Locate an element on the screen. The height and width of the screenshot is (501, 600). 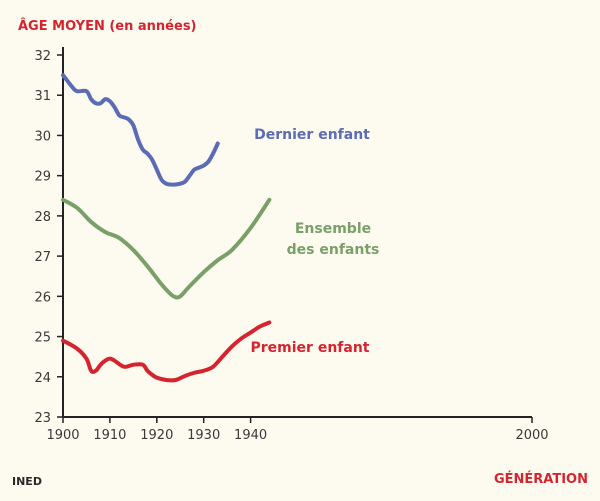
x-tick-label: 1910 is located at coordinates (109, 435).